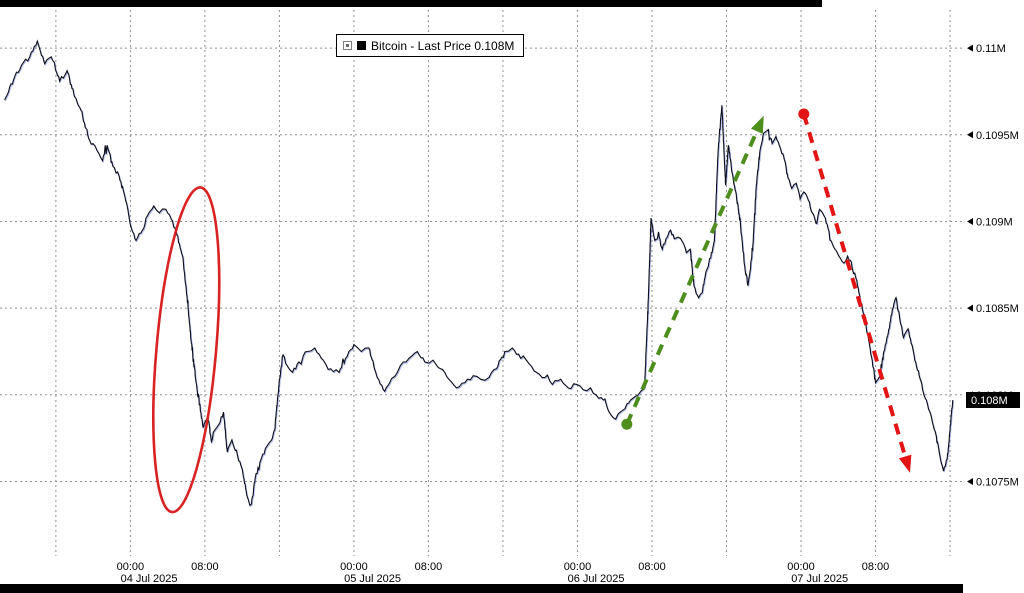 The width and height of the screenshot is (1024, 593). Describe the element at coordinates (596, 579) in the screenshot. I see `x-date-label: 06 Jul 2025` at that location.